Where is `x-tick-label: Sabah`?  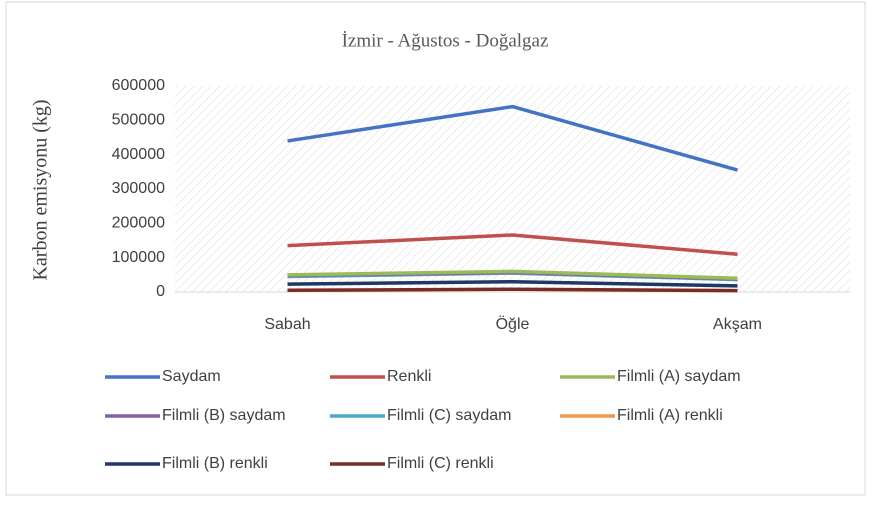
x-tick-label: Sabah is located at coordinates (287, 324).